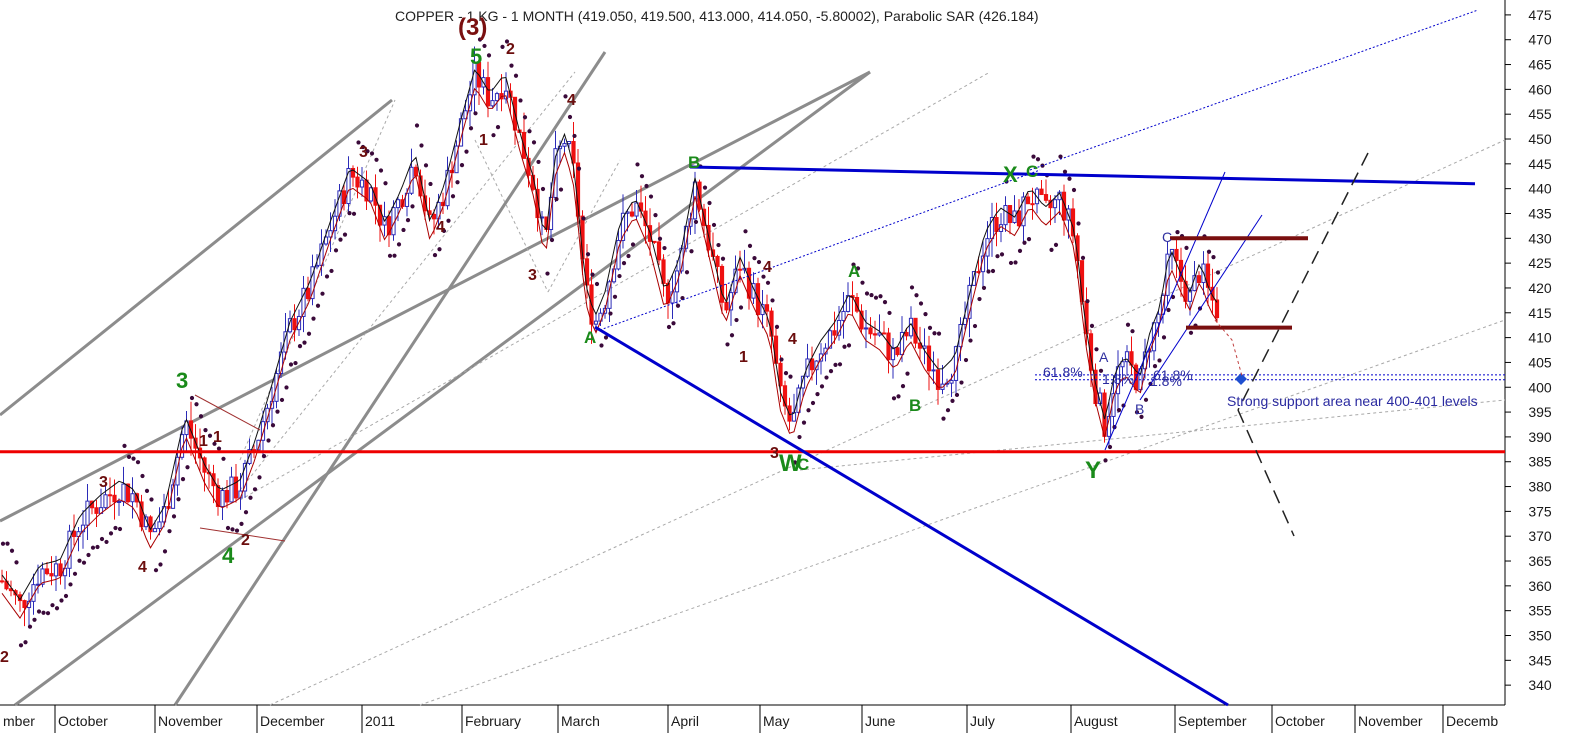 This screenshot has width=1570, height=743. What do you see at coordinates (292, 721) in the screenshot?
I see `x-tick-label: December` at bounding box center [292, 721].